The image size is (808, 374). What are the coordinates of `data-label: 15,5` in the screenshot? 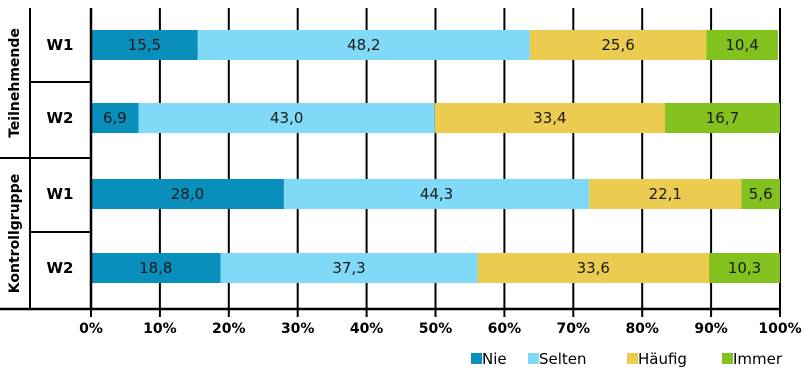 It's located at (144, 45).